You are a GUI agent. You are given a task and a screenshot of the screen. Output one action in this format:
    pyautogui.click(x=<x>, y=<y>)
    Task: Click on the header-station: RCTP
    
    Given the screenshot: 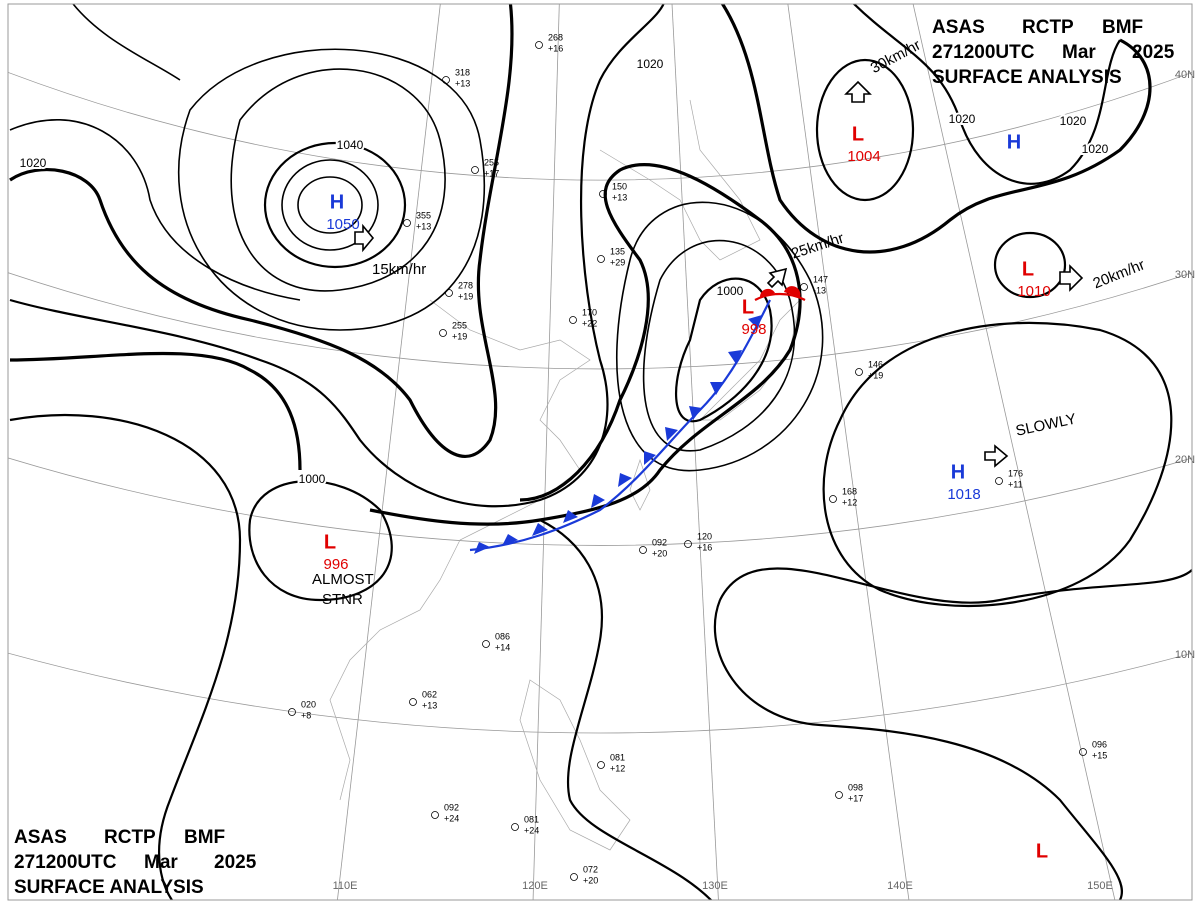 What is the action you would take?
    pyautogui.click(x=130, y=837)
    